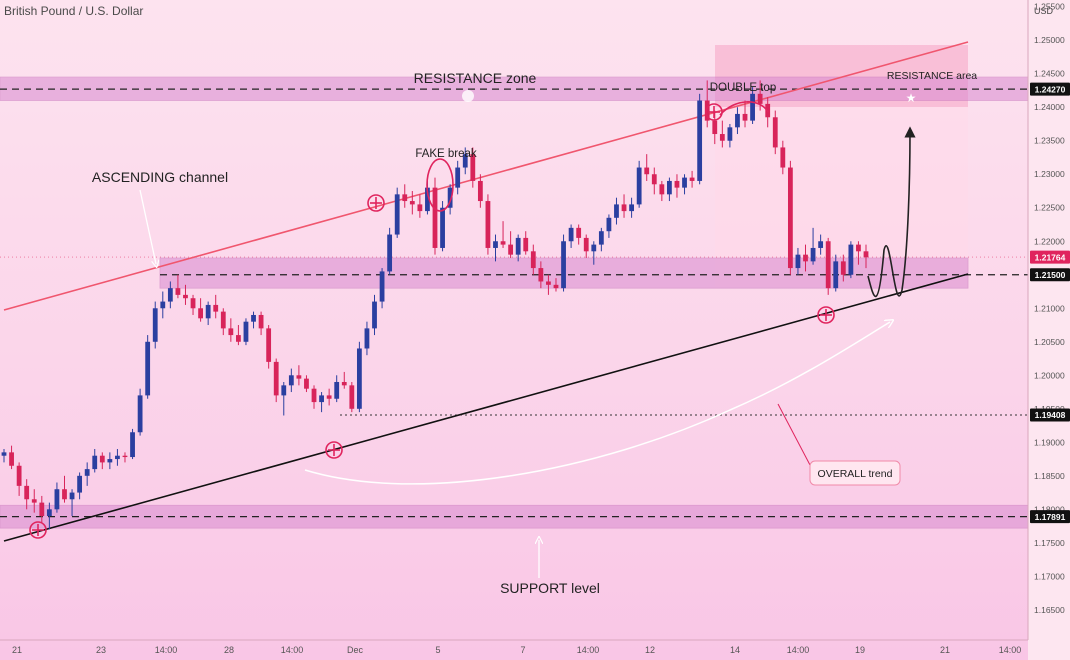 This screenshot has width=1070, height=660. Describe the element at coordinates (1049, 174) in the screenshot. I see `price-tick-label: 1.23000` at that location.